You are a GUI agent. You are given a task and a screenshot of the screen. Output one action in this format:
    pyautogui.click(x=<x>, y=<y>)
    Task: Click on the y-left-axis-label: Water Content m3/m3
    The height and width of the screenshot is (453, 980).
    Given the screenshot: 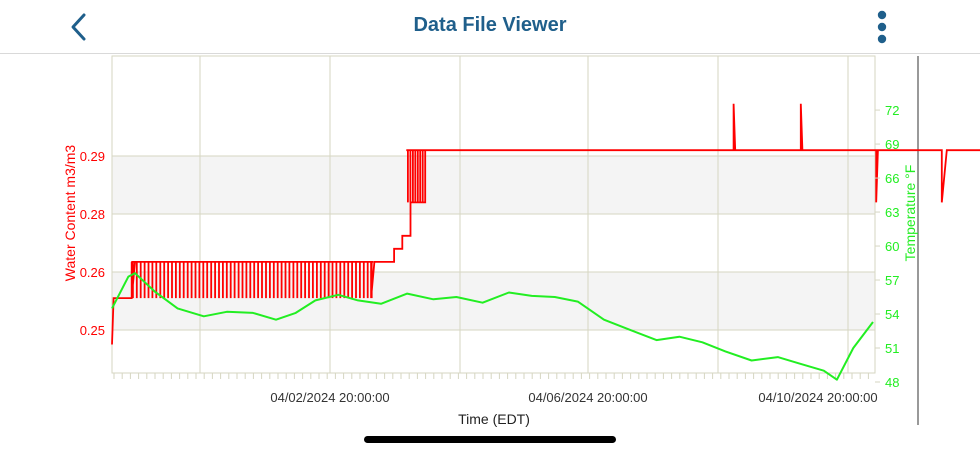 What is the action you would take?
    pyautogui.click(x=70, y=213)
    